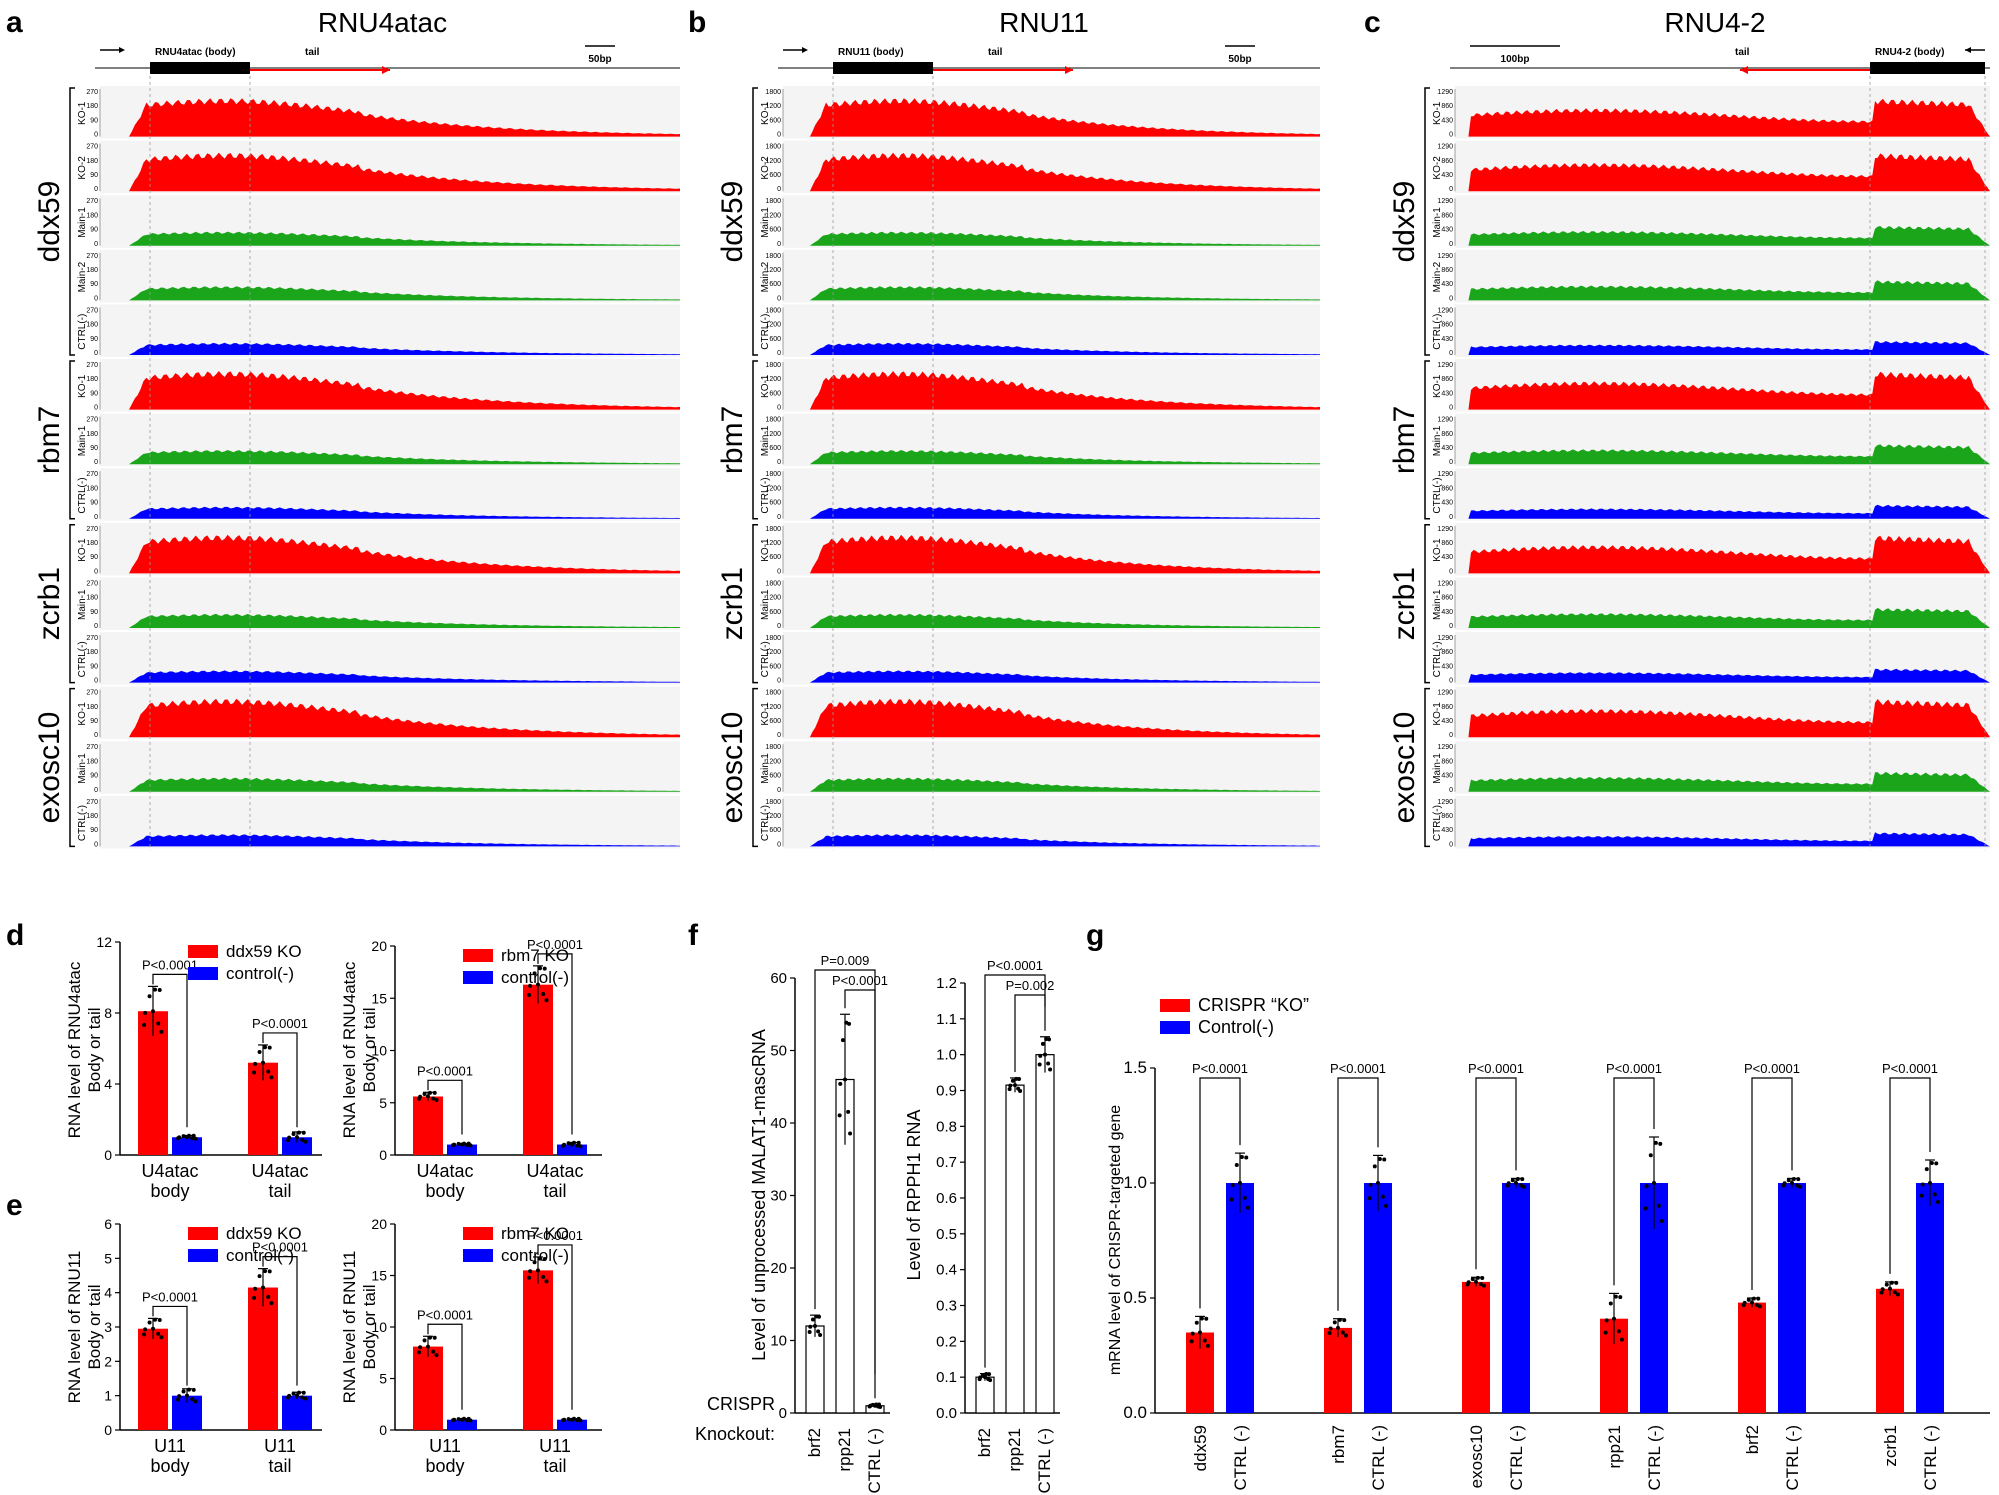 This screenshot has height=1495, width=1999. Describe the element at coordinates (1445, 92) in the screenshot. I see `track-axis-tick: 1290` at that location.